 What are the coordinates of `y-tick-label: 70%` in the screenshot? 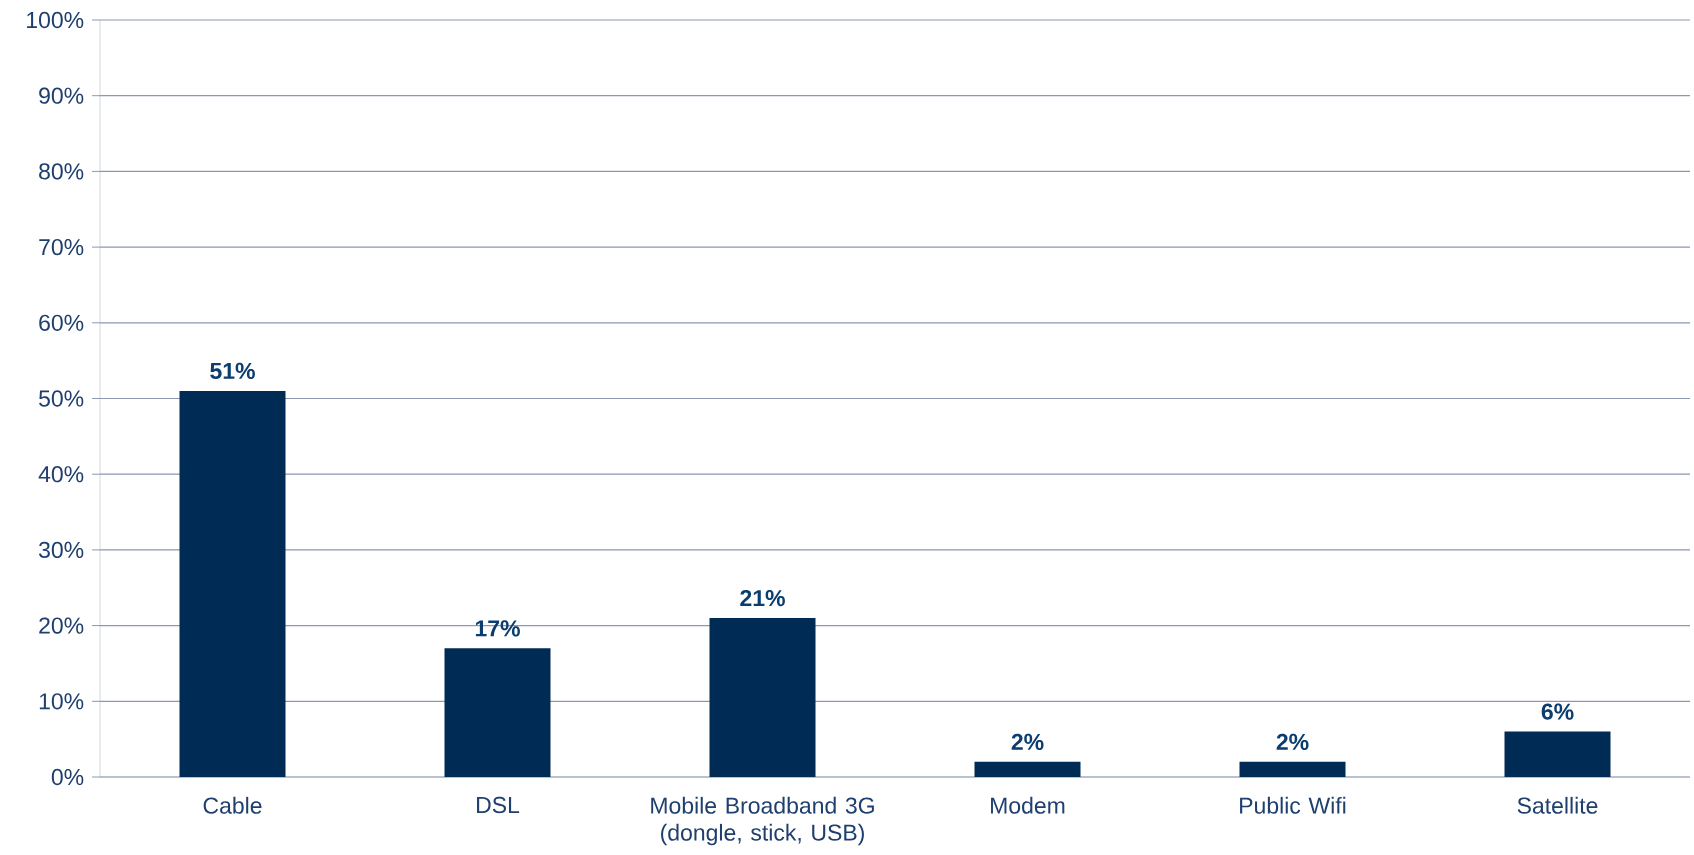 It's located at (61, 247).